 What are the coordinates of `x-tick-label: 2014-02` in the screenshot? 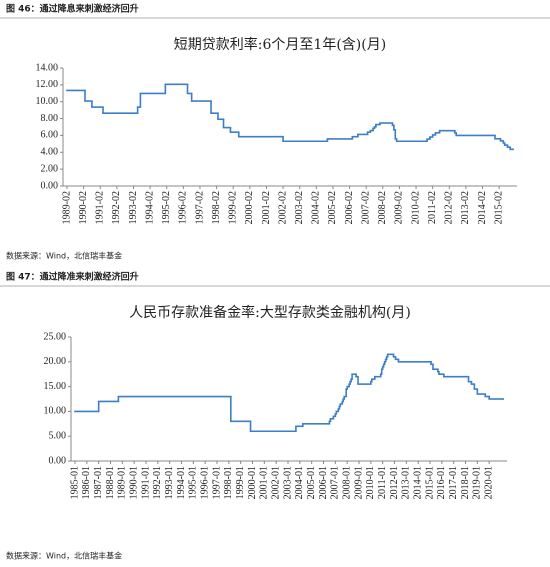 It's located at (482, 207).